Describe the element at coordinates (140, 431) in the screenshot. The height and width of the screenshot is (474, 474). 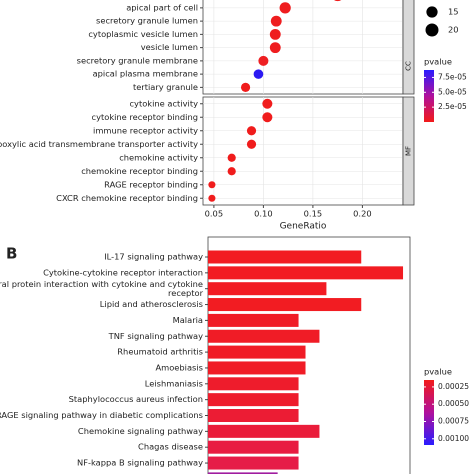
I see `y-tick-label: Chemokine signaling pathway` at that location.